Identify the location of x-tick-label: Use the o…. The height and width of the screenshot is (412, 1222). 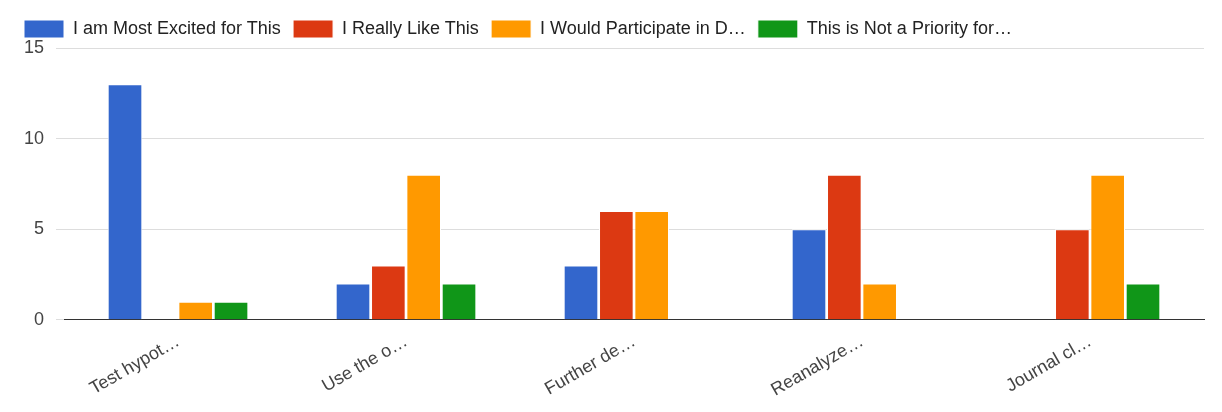
(364, 363).